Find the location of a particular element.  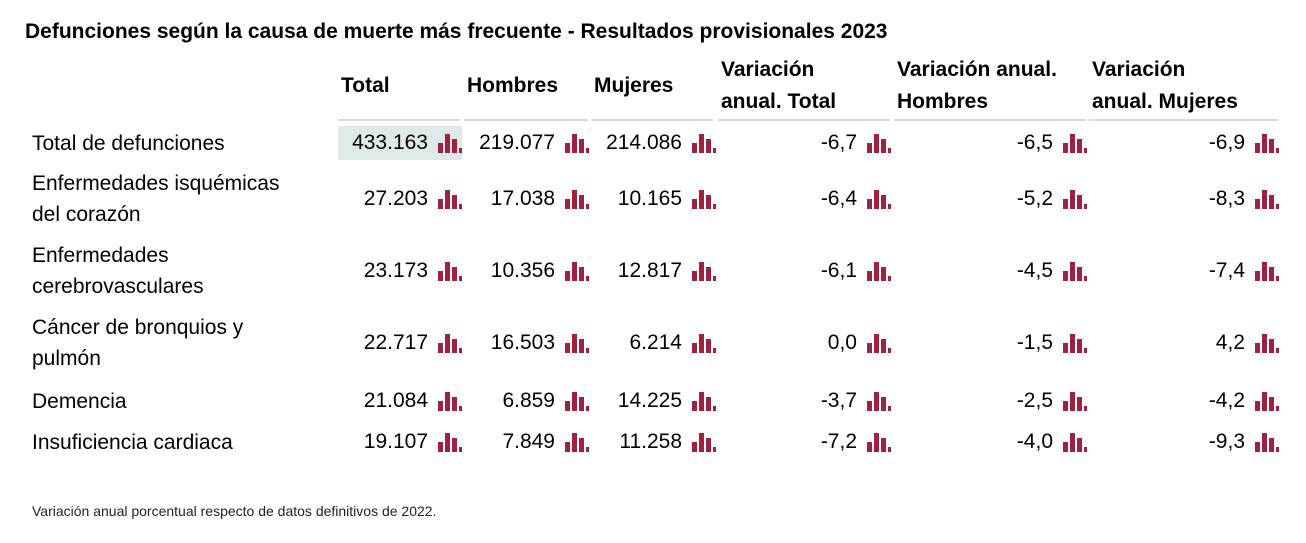

table-cell-total: 19.107 is located at coordinates (400, 442).